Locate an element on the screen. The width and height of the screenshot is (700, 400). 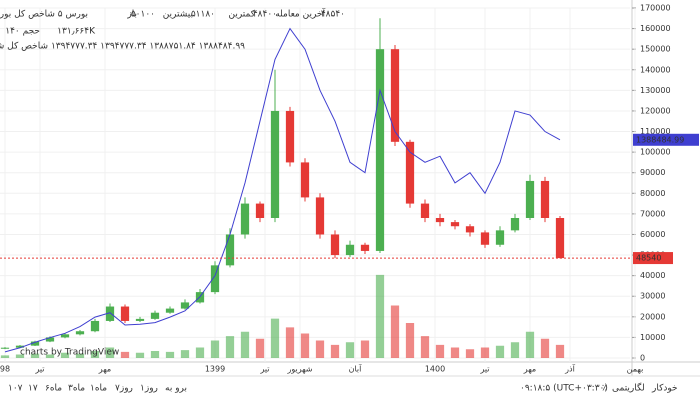
x-tick-label: آبان is located at coordinates (356, 369).